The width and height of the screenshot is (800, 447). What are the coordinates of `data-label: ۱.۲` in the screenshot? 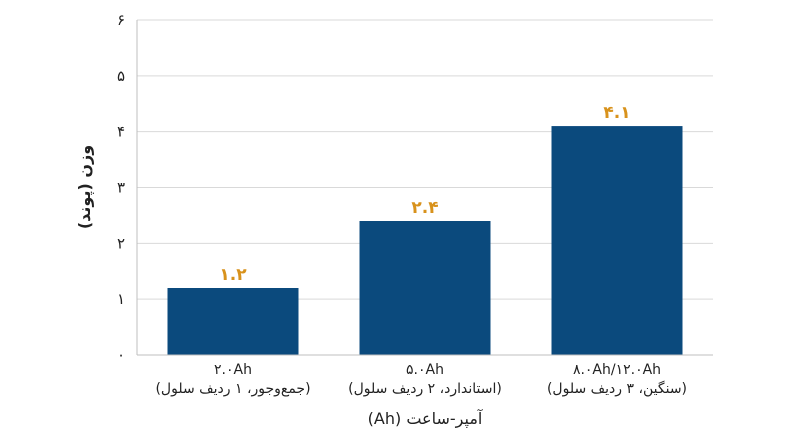 It's located at (233, 275).